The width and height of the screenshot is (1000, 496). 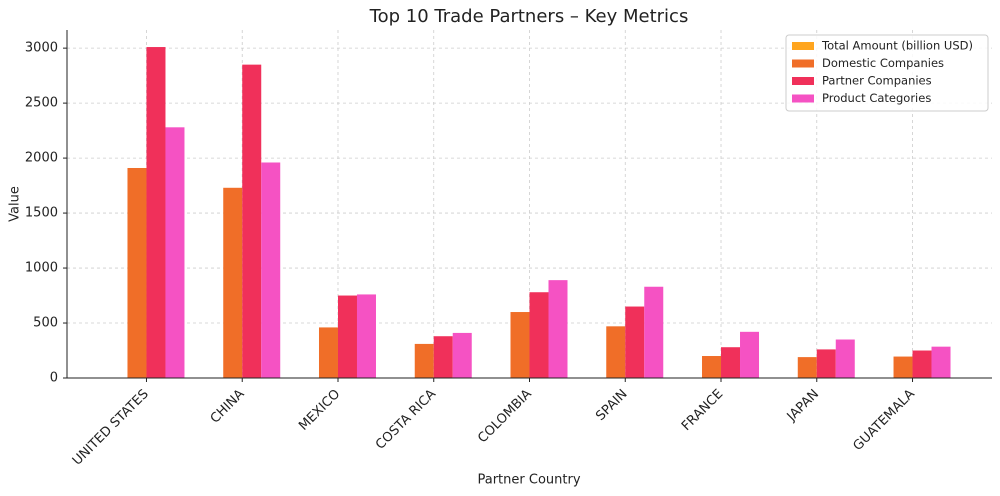 What do you see at coordinates (41, 268) in the screenshot?
I see `y-tick-label: 1000` at bounding box center [41, 268].